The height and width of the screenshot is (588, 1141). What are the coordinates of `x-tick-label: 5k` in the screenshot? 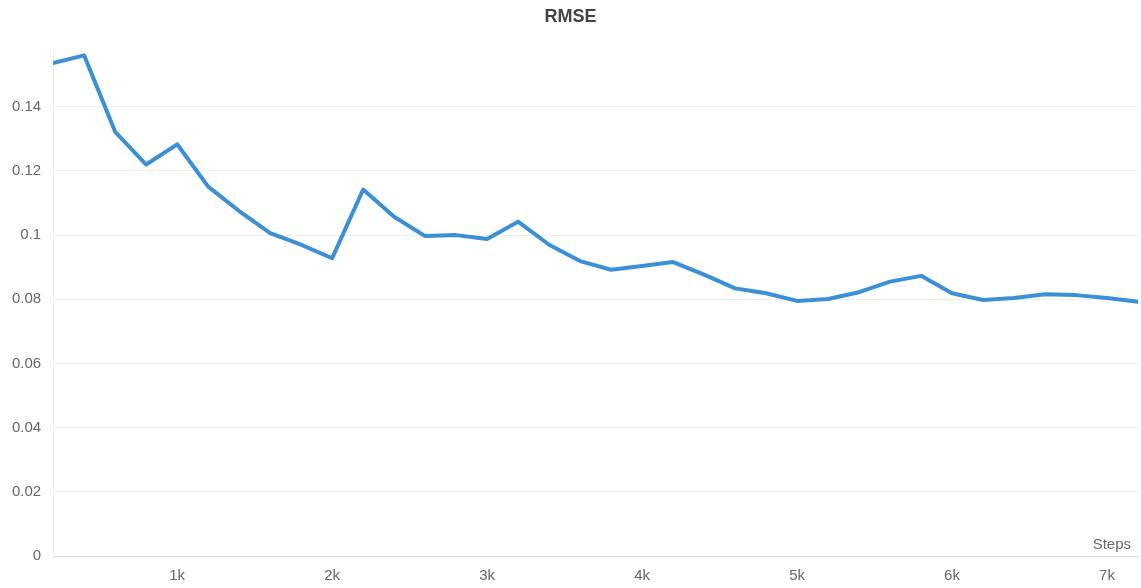 It's located at (797, 575).